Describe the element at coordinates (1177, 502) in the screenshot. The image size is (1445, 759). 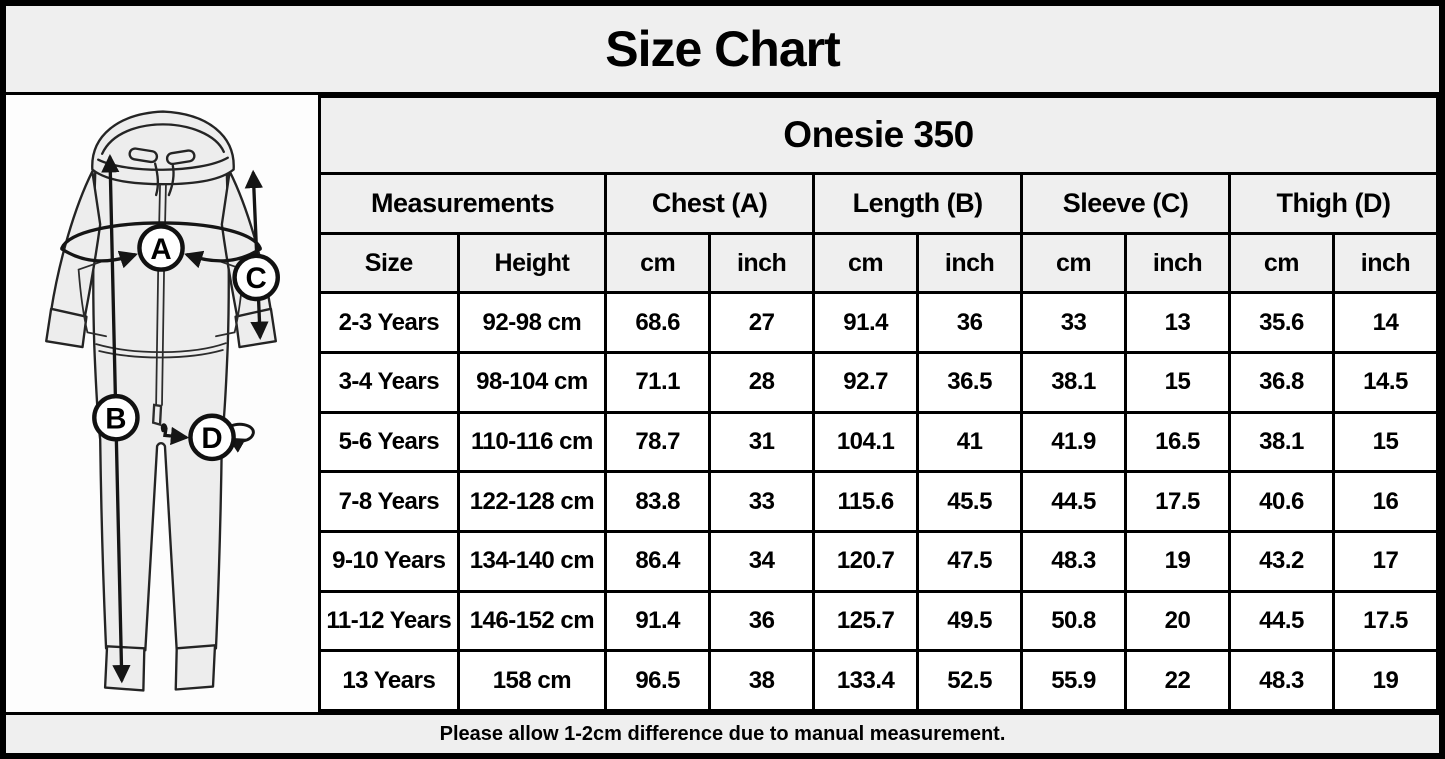
I see `sleeve-inch-cell: 17.5` at that location.